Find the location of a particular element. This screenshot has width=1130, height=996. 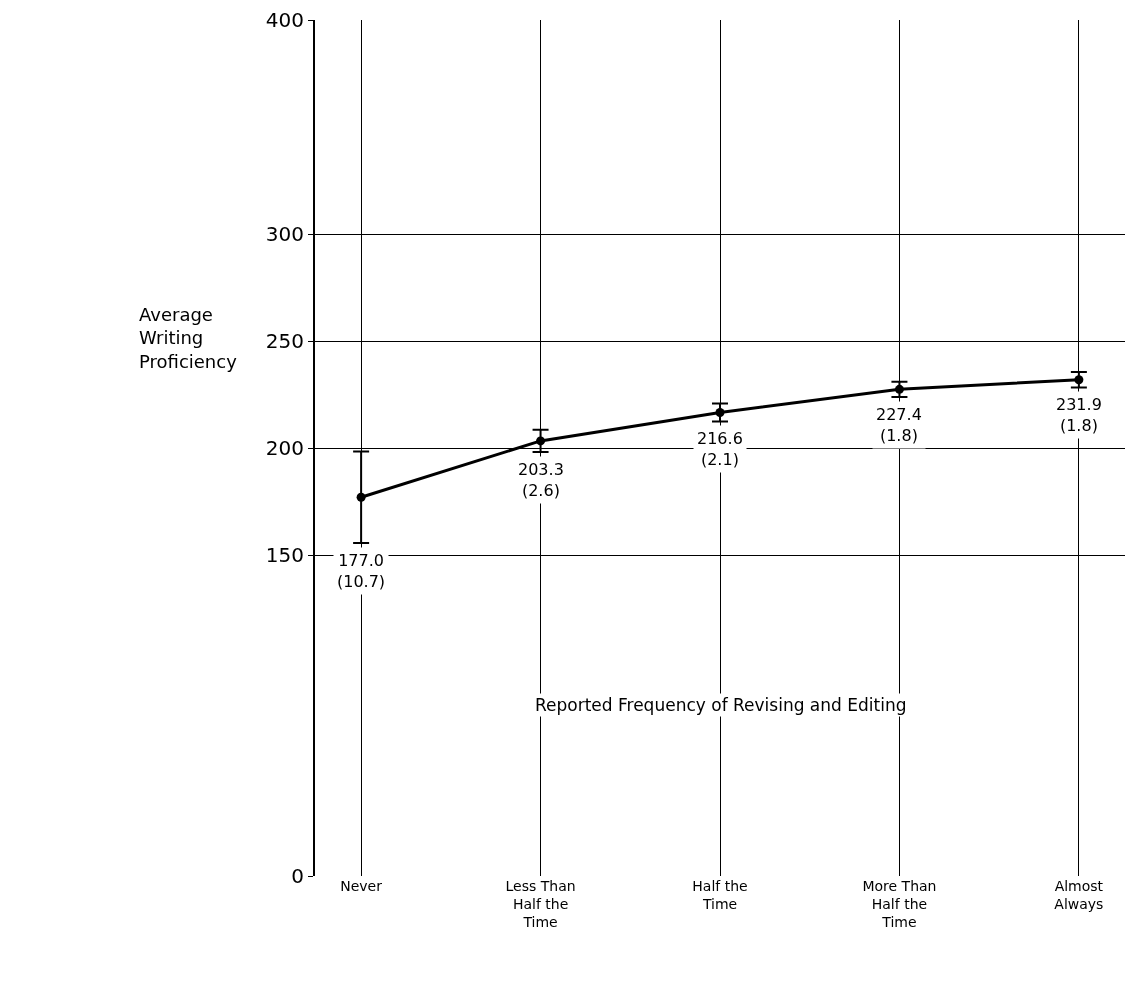

data-label: 227.4 (1.8) is located at coordinates (899, 425).